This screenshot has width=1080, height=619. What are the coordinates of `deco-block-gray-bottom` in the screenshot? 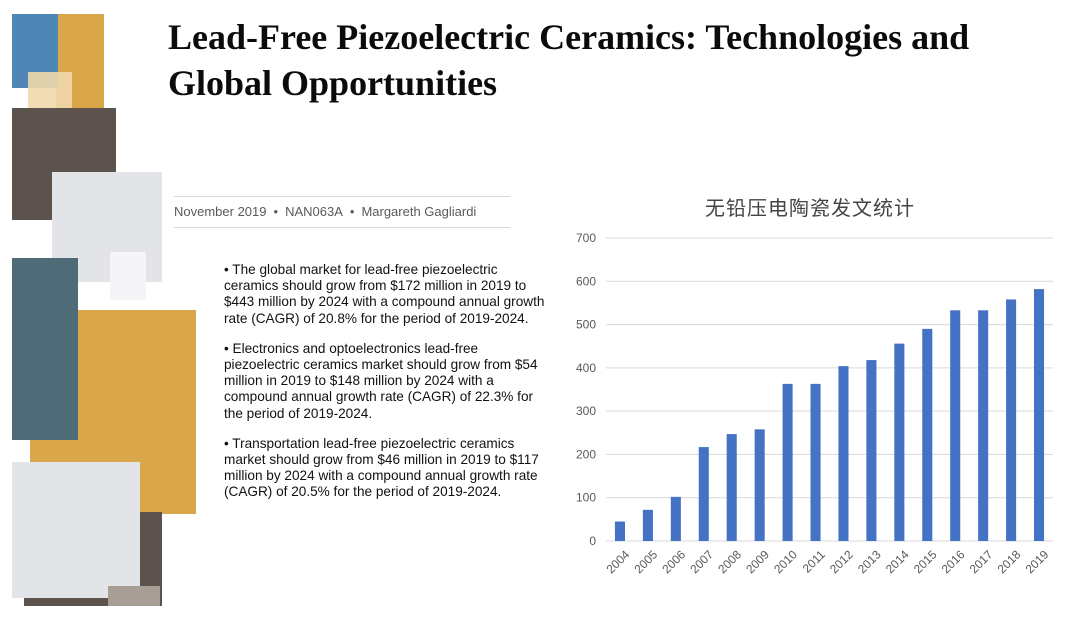 It's located at (76, 530).